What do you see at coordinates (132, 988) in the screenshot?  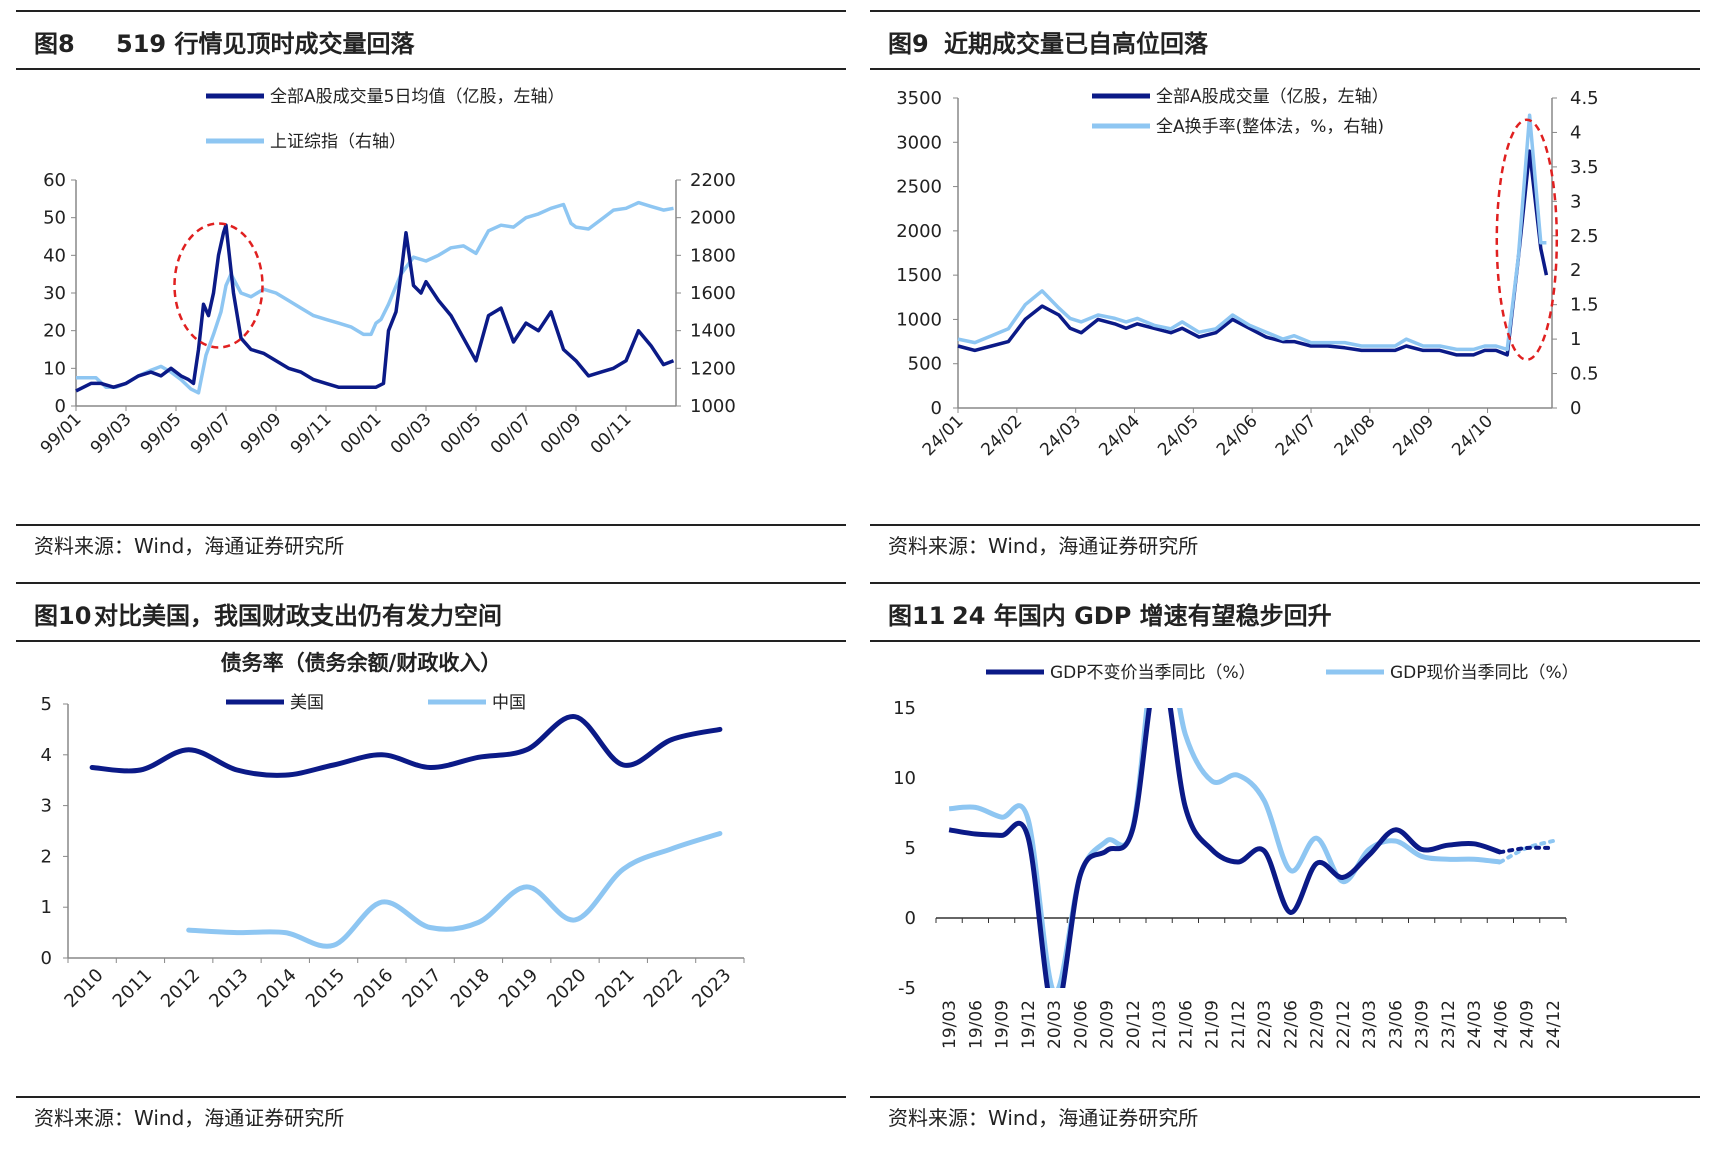 I see `x-tick-label: 2011` at bounding box center [132, 988].